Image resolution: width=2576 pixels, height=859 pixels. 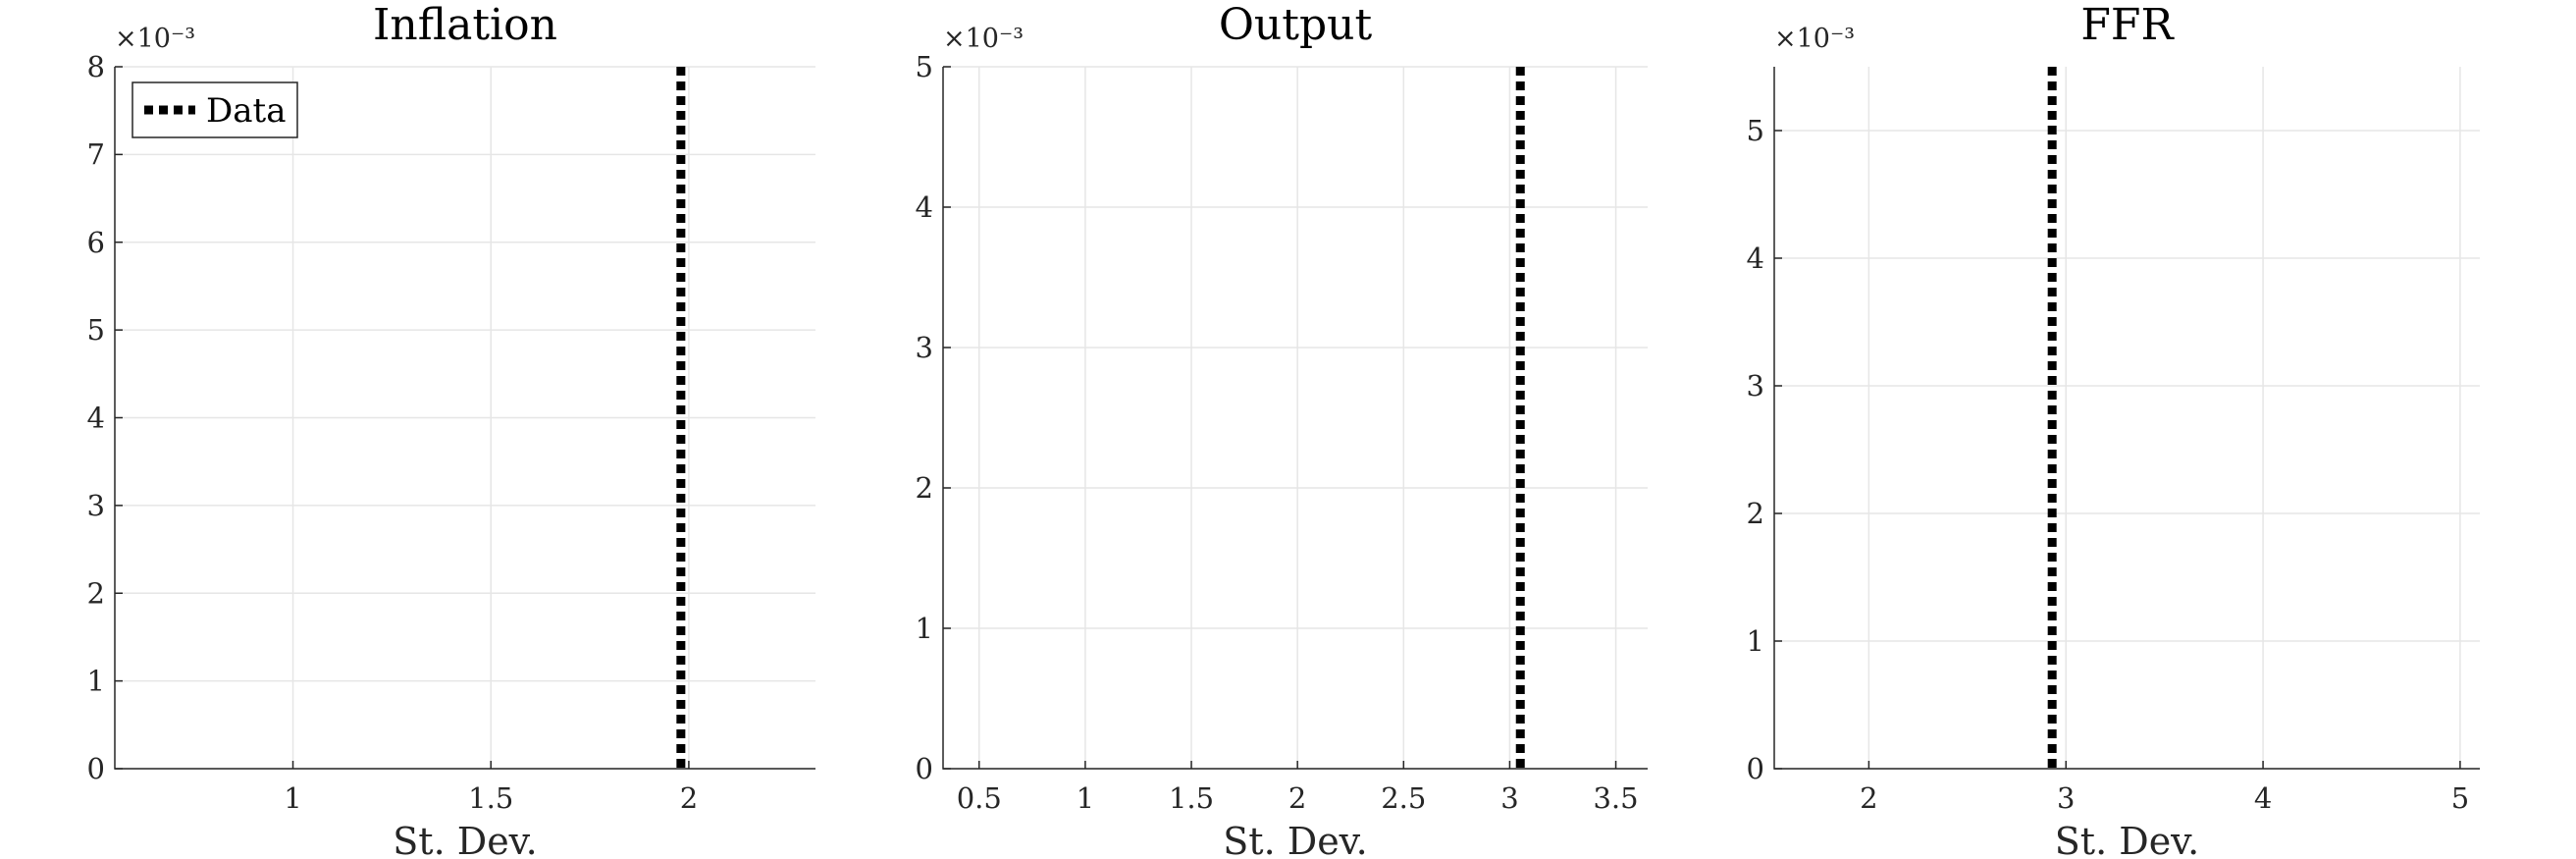 I want to click on chart-title: FFR, so click(x=2127, y=25).